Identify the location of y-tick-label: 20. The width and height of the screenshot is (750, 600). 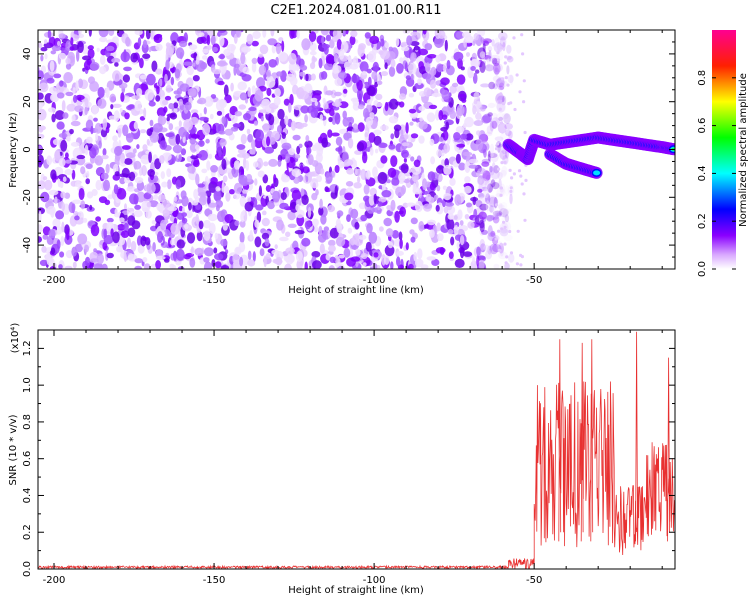
(27, 101).